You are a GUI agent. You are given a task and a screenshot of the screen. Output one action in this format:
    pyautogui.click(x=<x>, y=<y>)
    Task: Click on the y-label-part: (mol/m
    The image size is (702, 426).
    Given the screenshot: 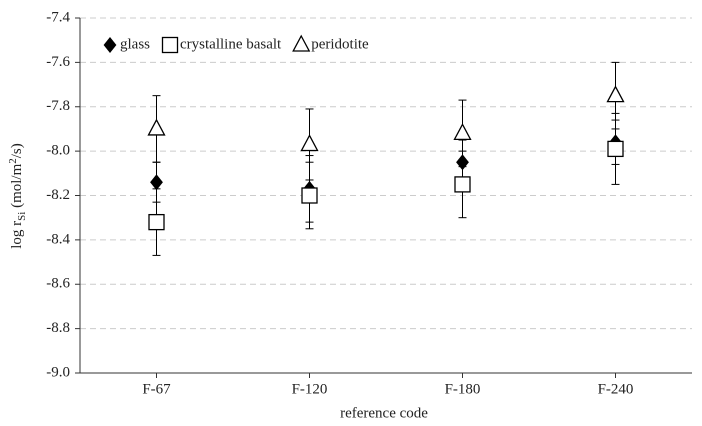 What is the action you would take?
    pyautogui.click(x=17, y=187)
    